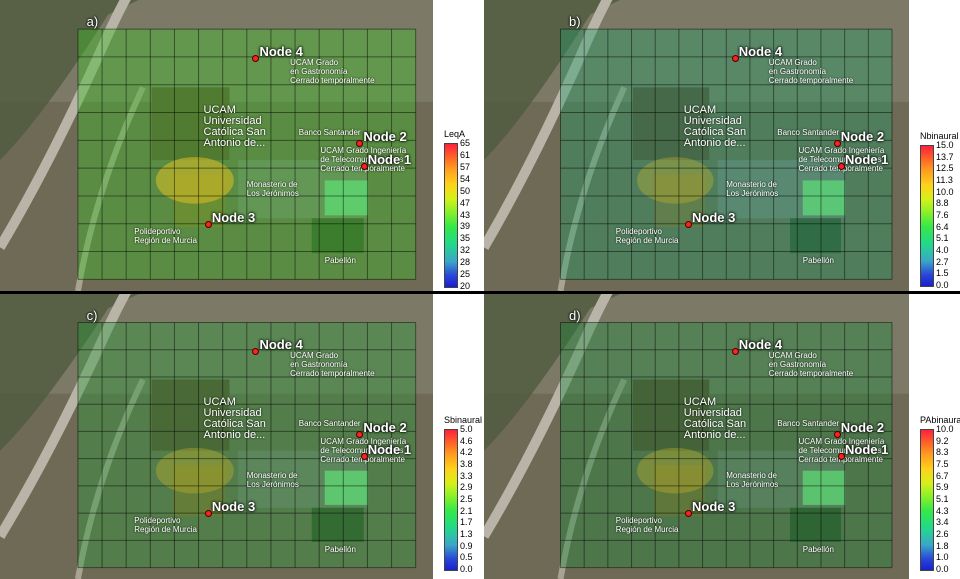 This screenshot has width=960, height=579. What do you see at coordinates (942, 557) in the screenshot?
I see `colorbar-tick: 1.0` at bounding box center [942, 557].